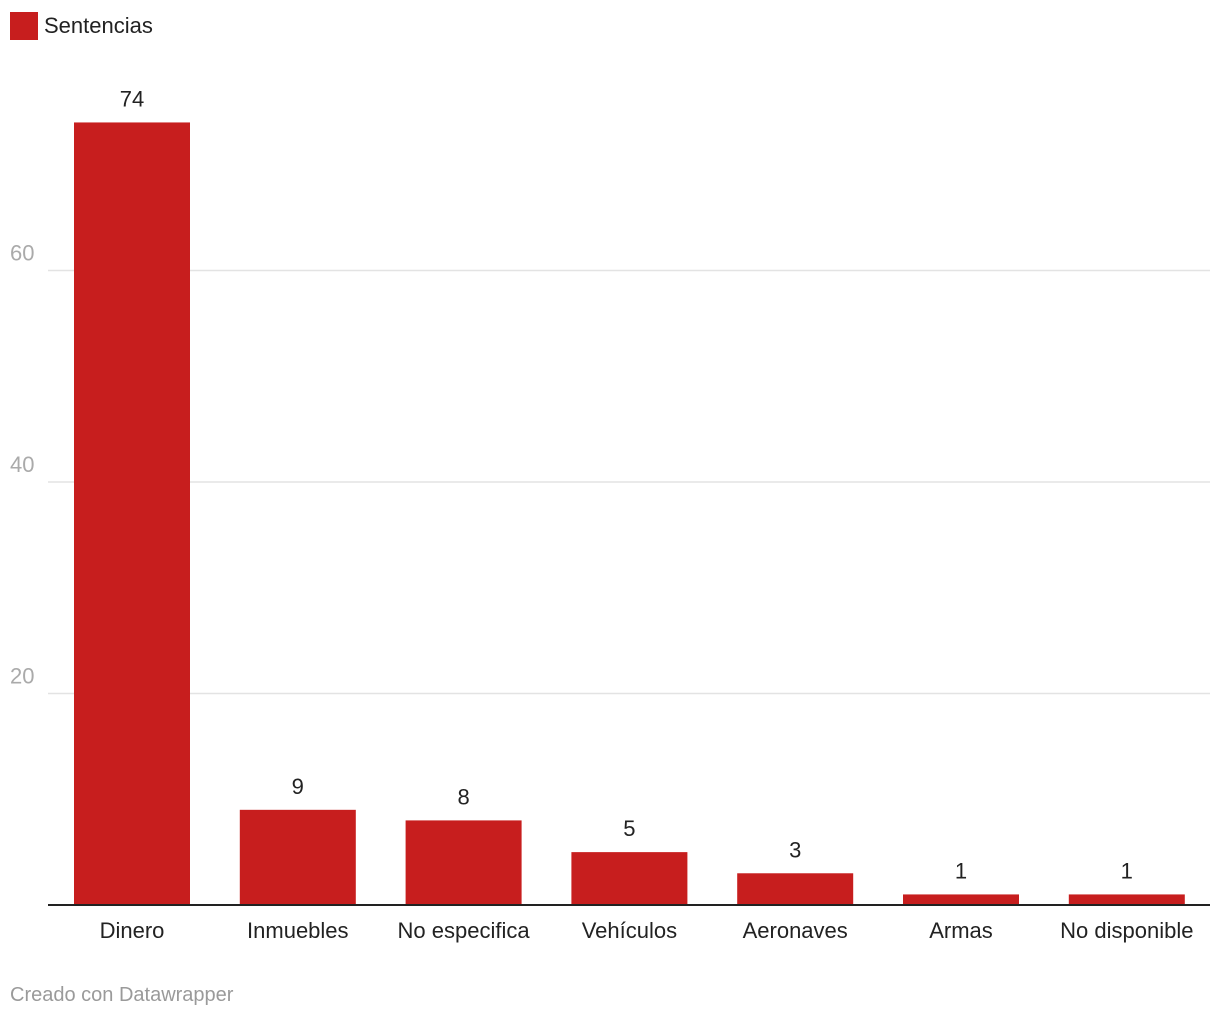 The height and width of the screenshot is (1020, 1220). What do you see at coordinates (298, 930) in the screenshot?
I see `x-tick-label: Inmuebles` at bounding box center [298, 930].